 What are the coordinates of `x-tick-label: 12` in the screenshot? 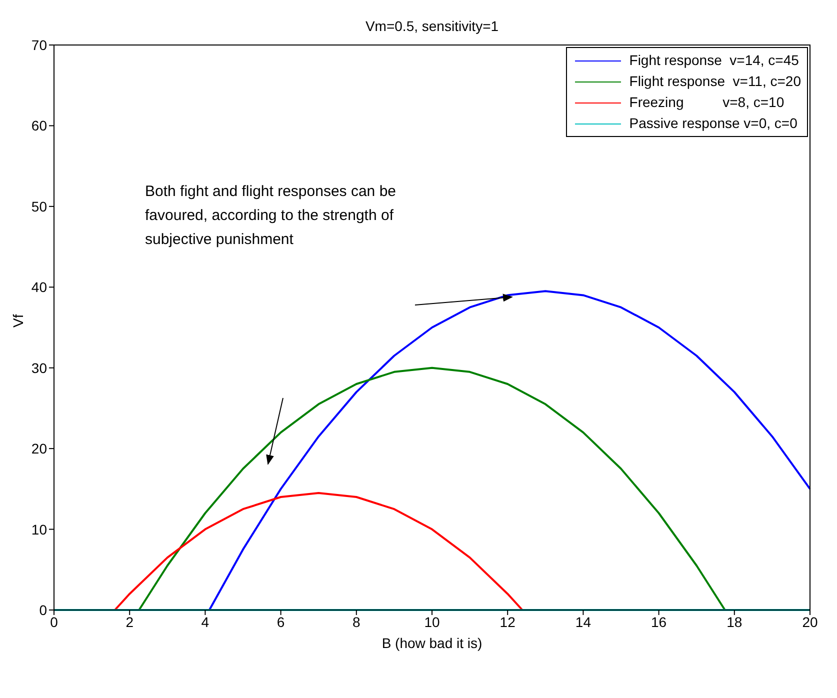 It's located at (508, 622).